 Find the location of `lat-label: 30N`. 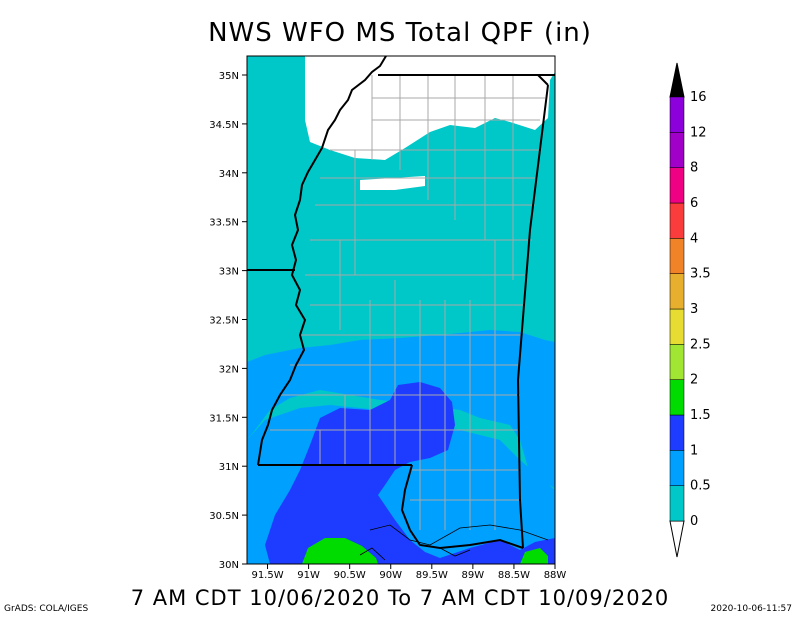

lat-label: 30N is located at coordinates (229, 565).